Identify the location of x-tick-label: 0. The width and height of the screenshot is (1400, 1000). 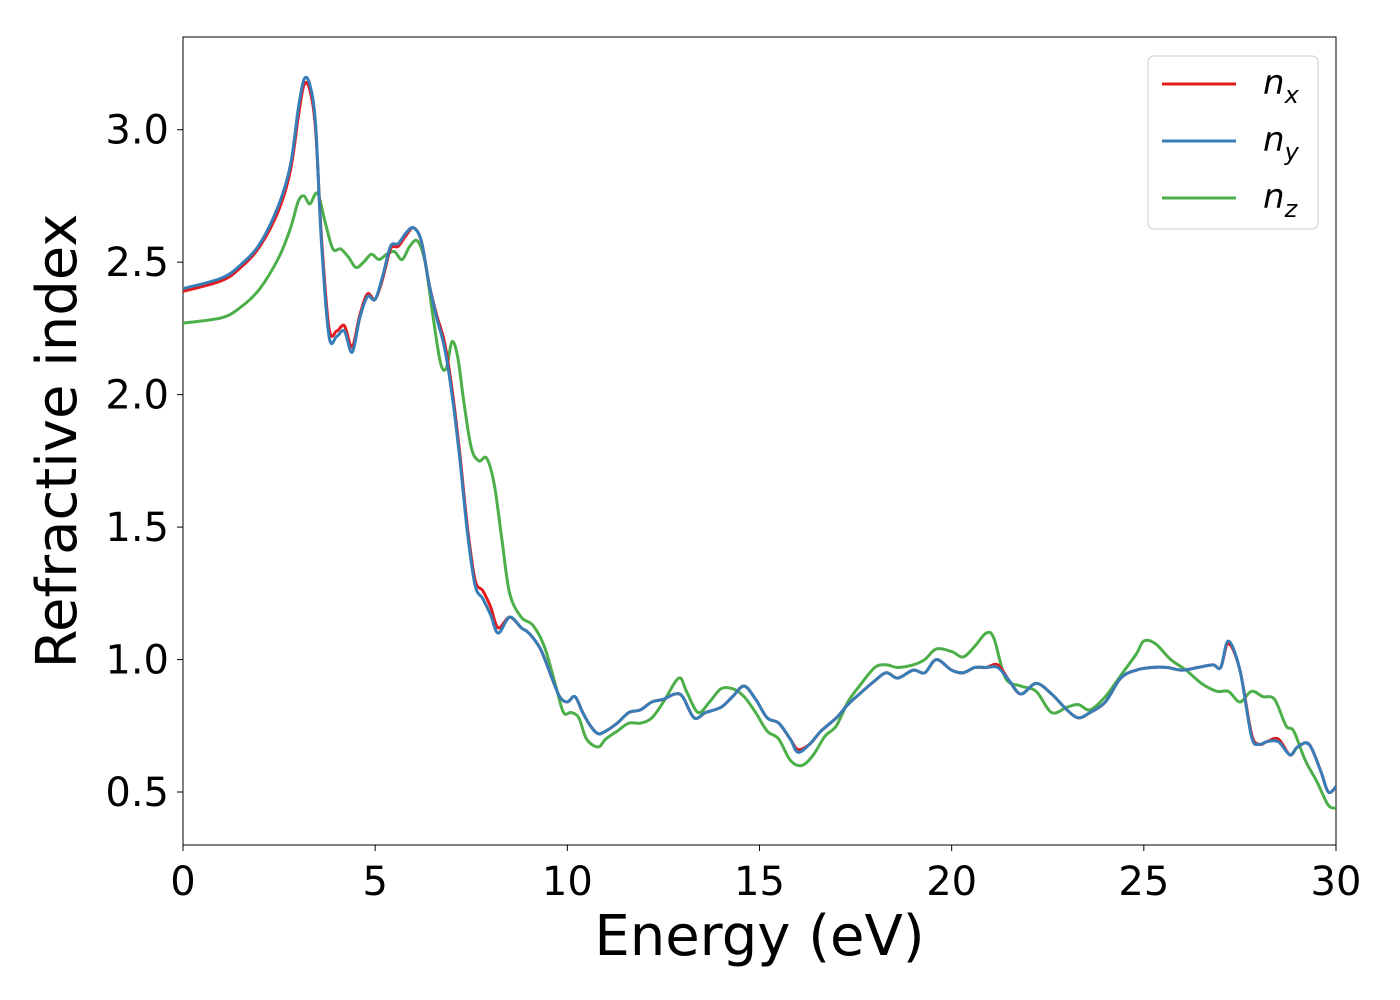
(182, 882).